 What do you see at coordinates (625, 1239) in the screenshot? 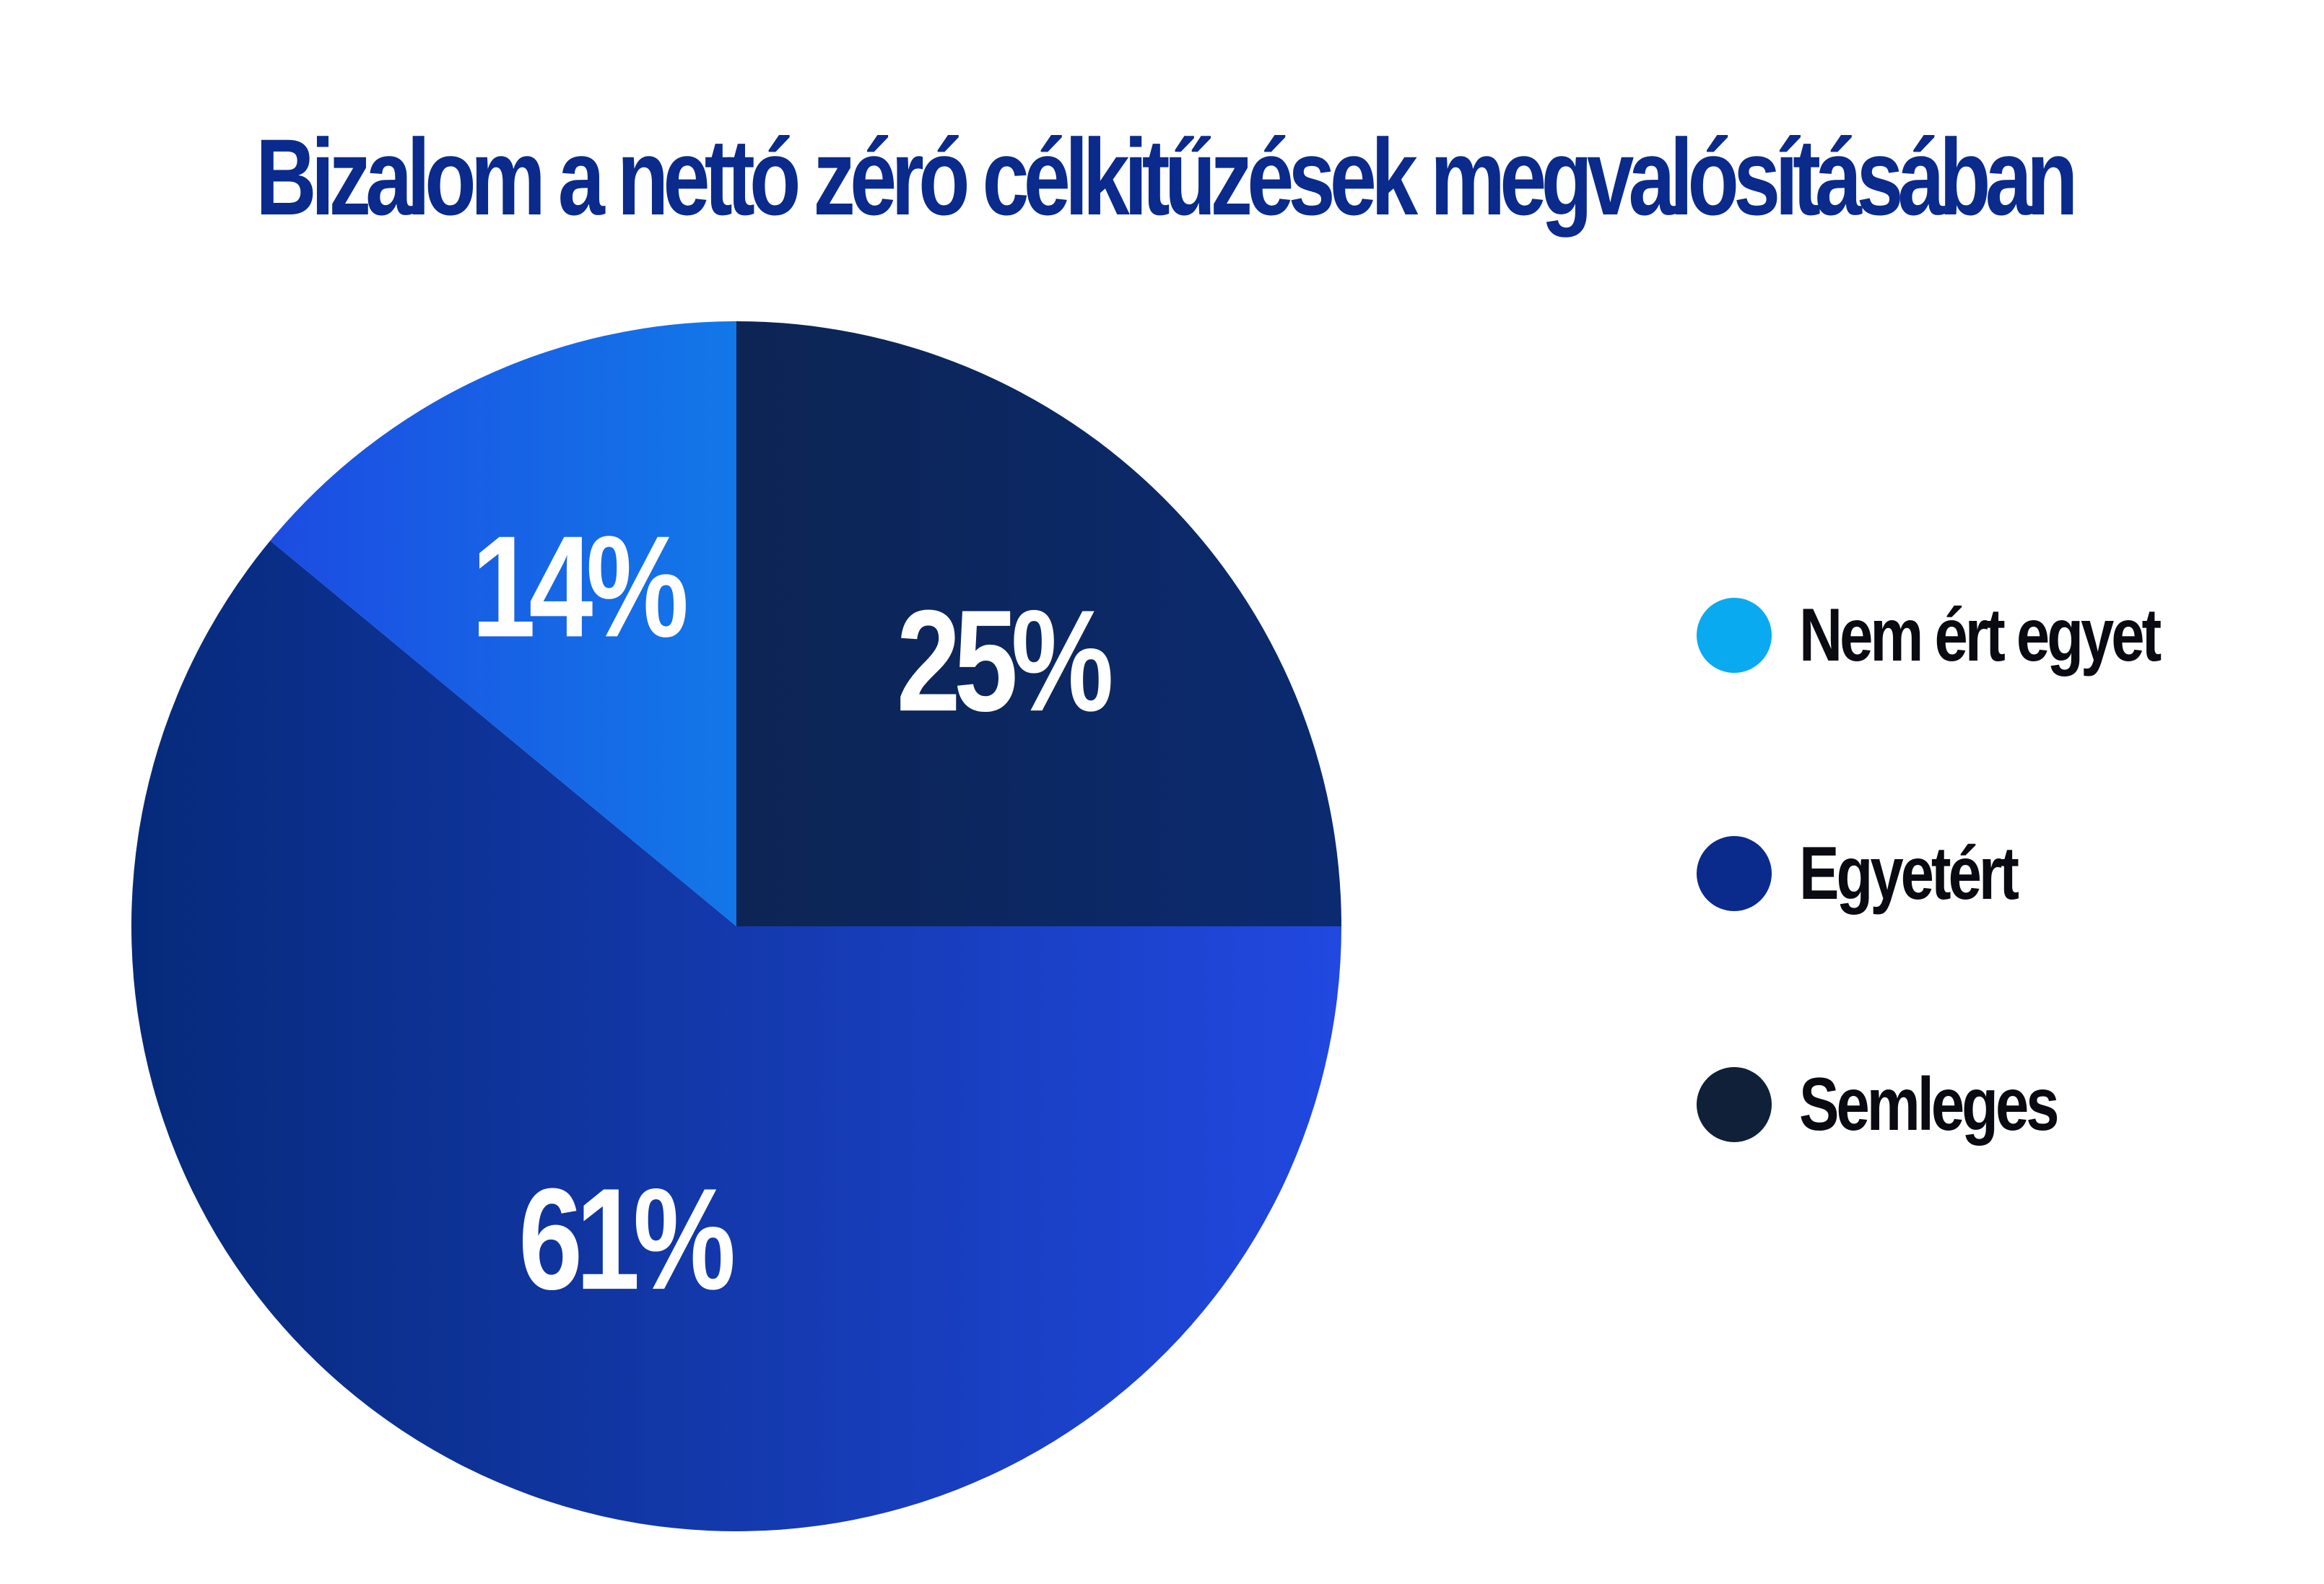
I see `pie-label-egyetert: 61%` at bounding box center [625, 1239].